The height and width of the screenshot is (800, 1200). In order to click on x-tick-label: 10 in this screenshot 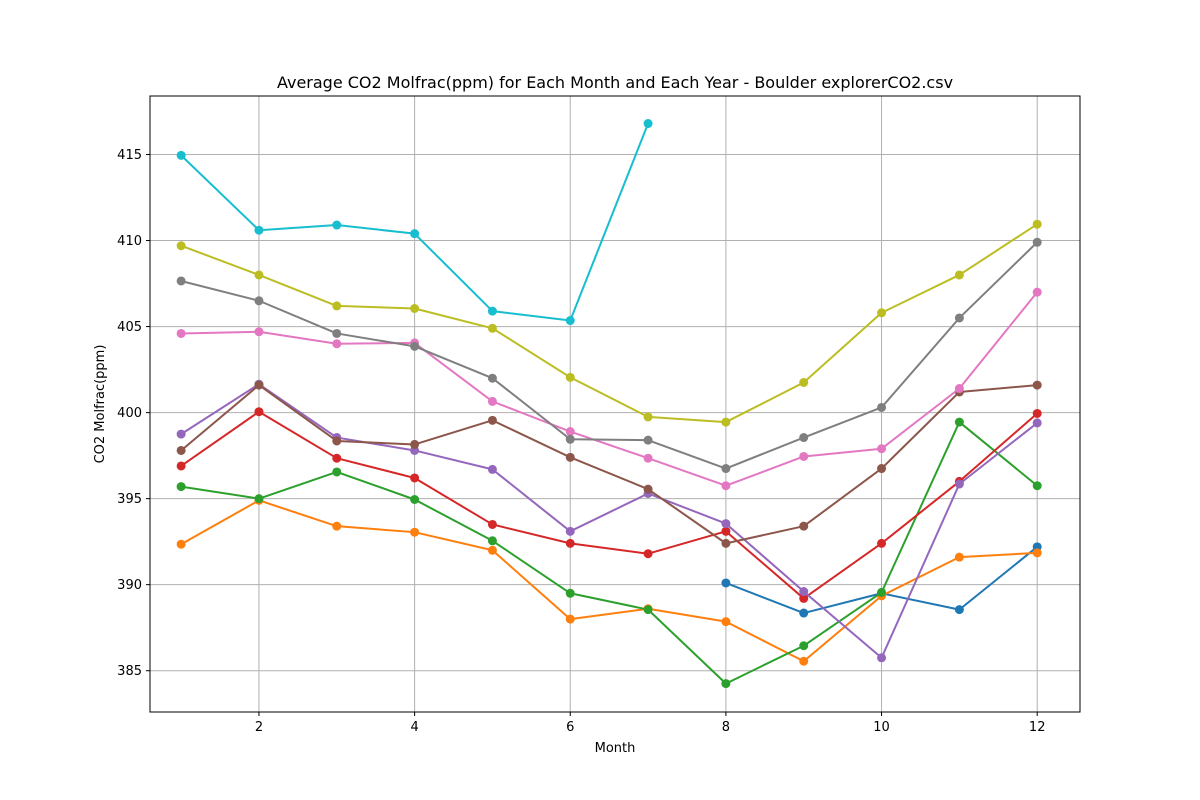, I will do `click(881, 727)`.